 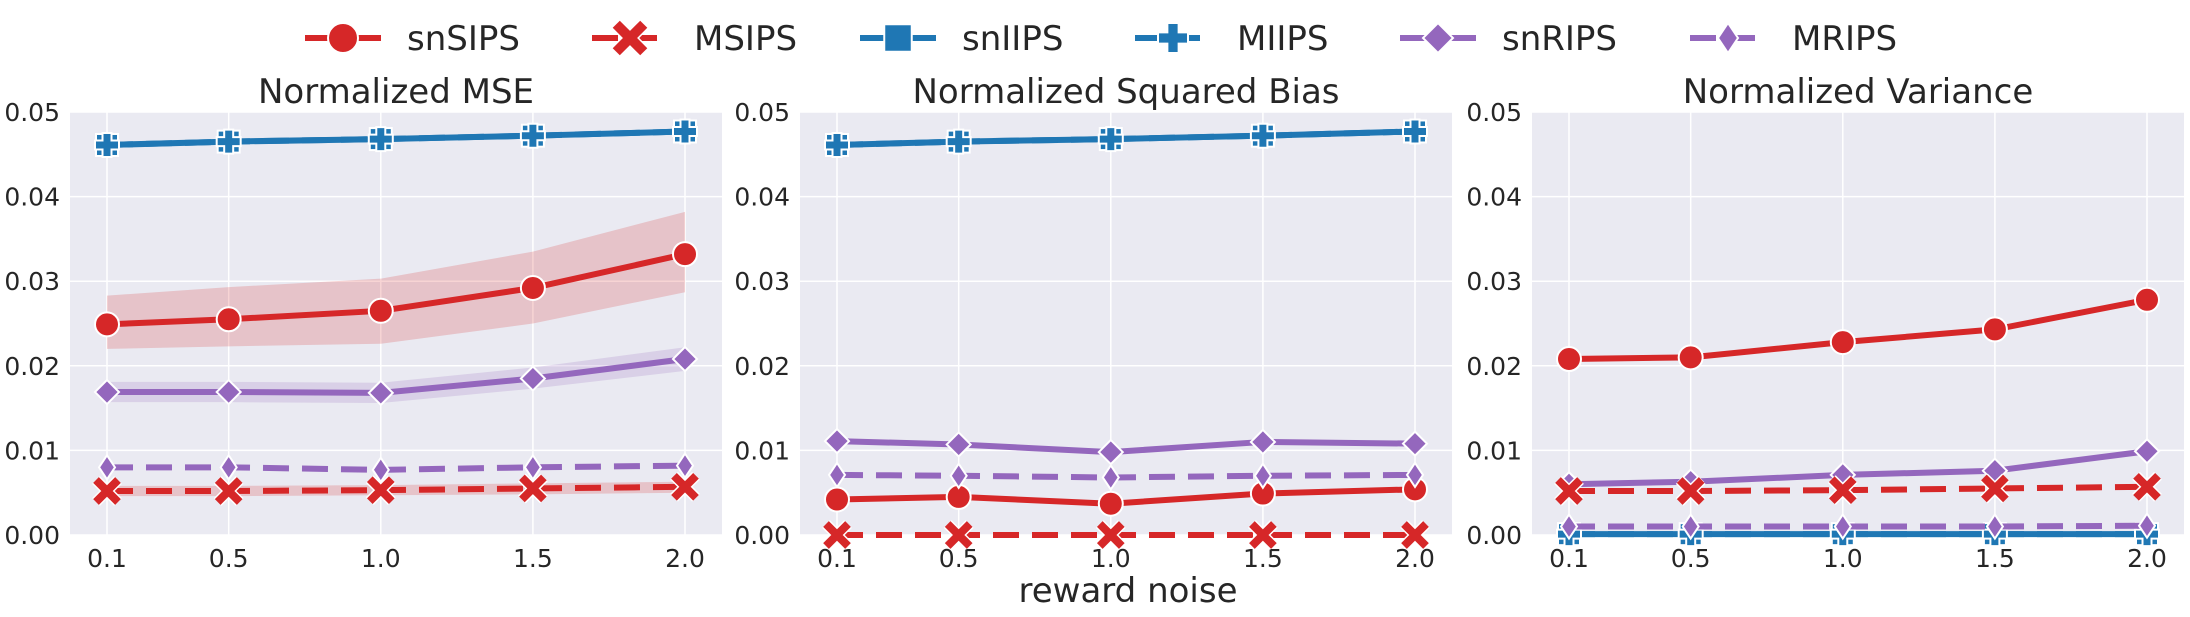 What do you see at coordinates (1126, 476) in the screenshot?
I see `series-mrips` at bounding box center [1126, 476].